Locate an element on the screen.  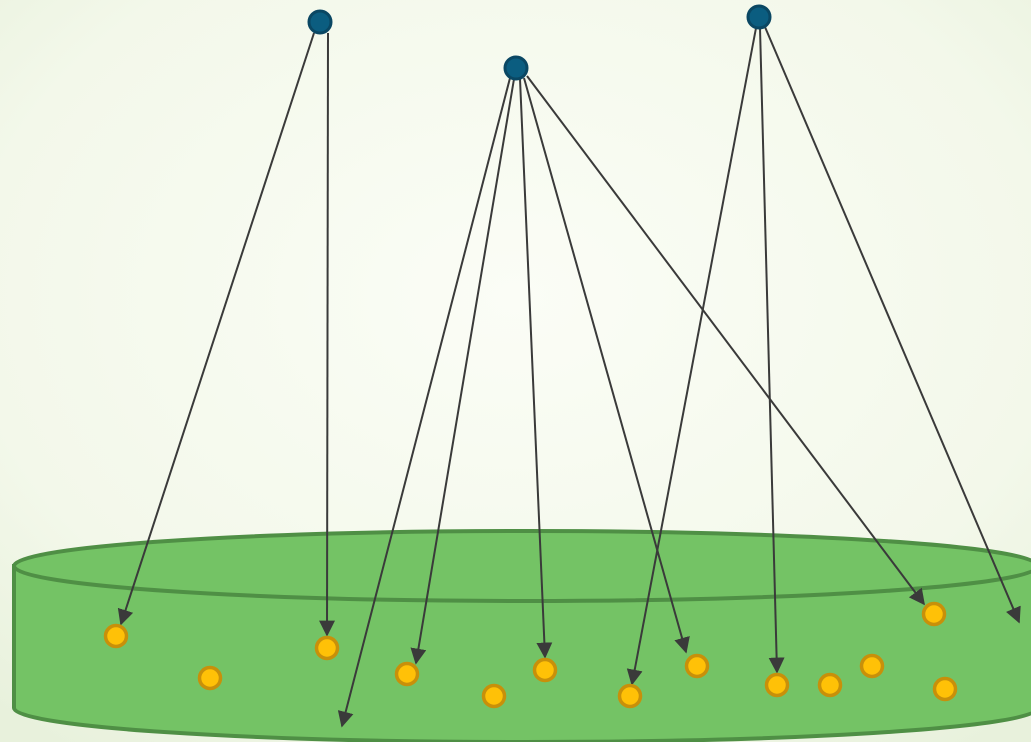
cylinder-top is located at coordinates (521, 566).